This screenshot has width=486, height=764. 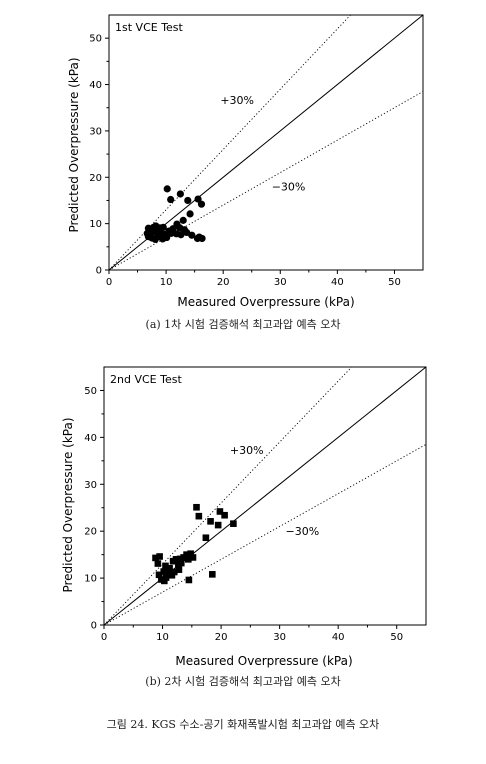 I want to click on figure-caption: 그림 24. KGS 수소-공기 화재폭발시험 최고과압 예측 오차, so click(x=243, y=724).